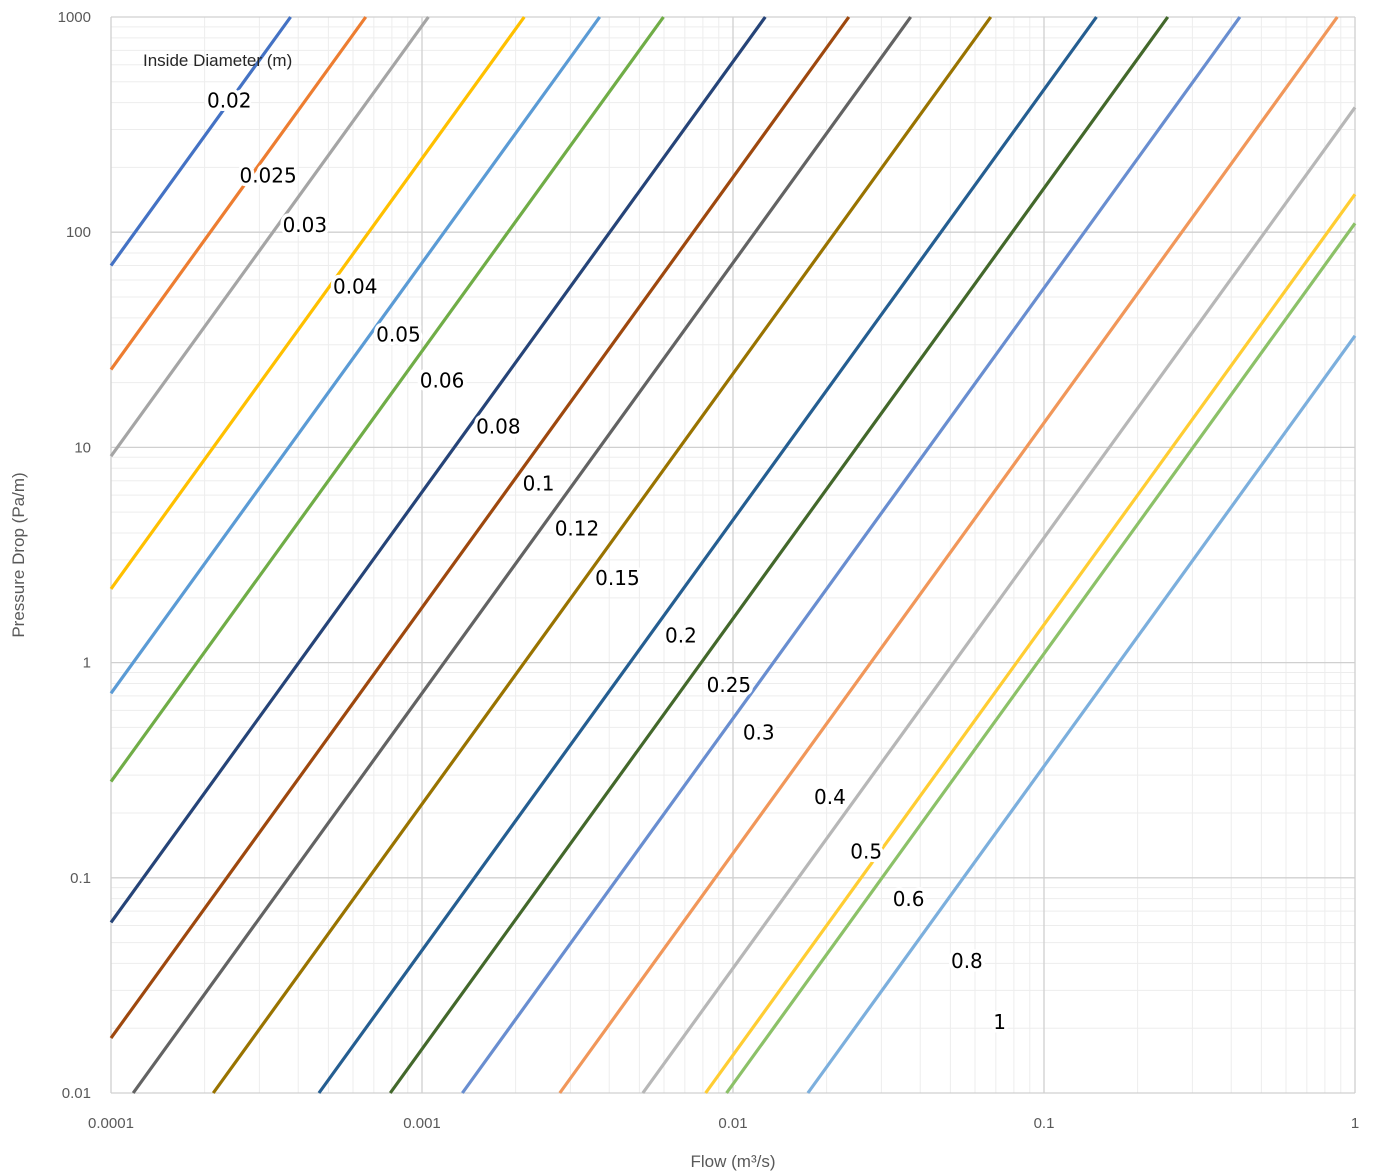 The height and width of the screenshot is (1176, 1374). Describe the element at coordinates (617, 578) in the screenshot. I see `curve-label-0.15: 0.15` at that location.